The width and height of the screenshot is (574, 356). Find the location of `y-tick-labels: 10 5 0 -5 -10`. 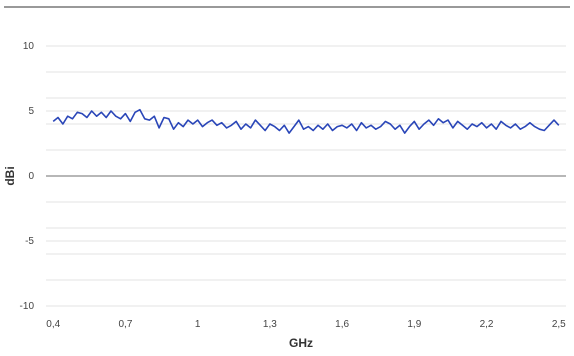

y-tick-labels: 10 5 0 -5 -10 is located at coordinates (27, 176).